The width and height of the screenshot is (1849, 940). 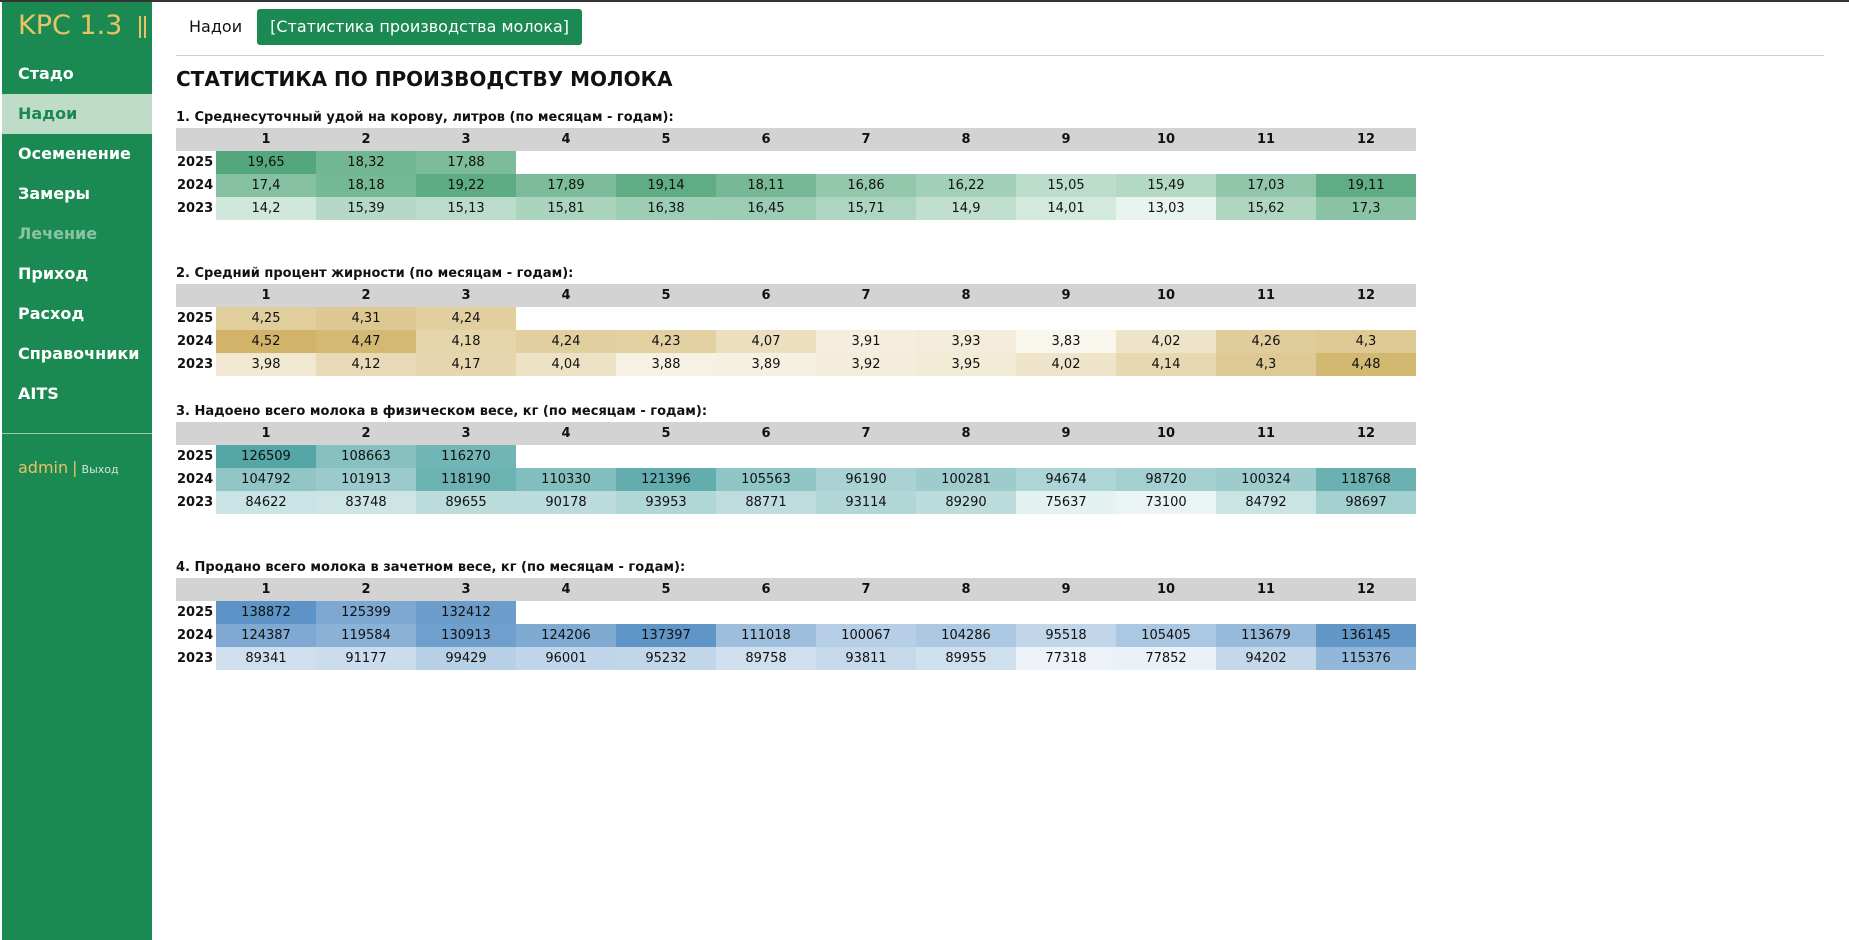 I want to click on value-cell: 19,22, so click(x=466, y=185).